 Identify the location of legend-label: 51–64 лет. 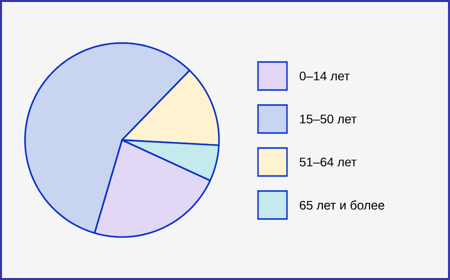
(328, 162).